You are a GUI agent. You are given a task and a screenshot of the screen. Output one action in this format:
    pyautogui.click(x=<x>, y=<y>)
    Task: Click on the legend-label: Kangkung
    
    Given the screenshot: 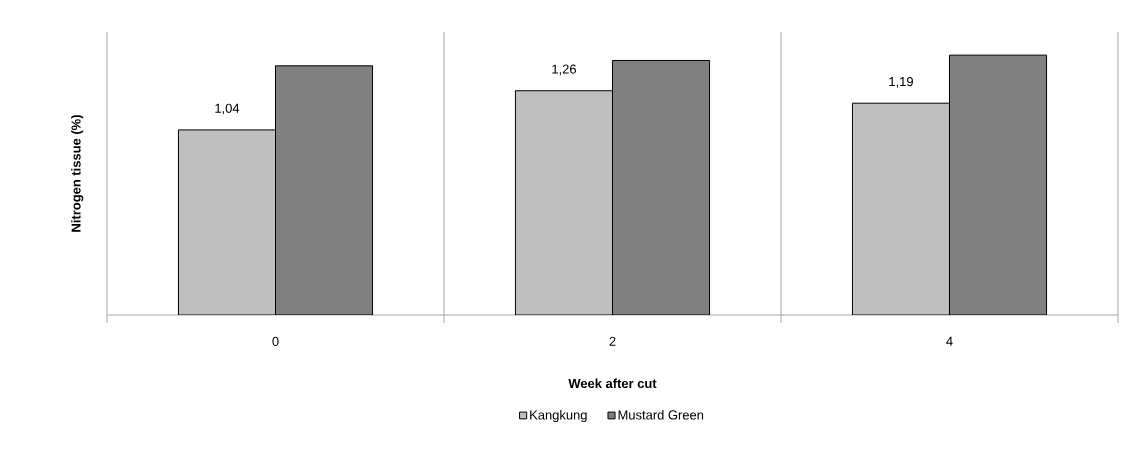 What is the action you would take?
    pyautogui.click(x=558, y=416)
    